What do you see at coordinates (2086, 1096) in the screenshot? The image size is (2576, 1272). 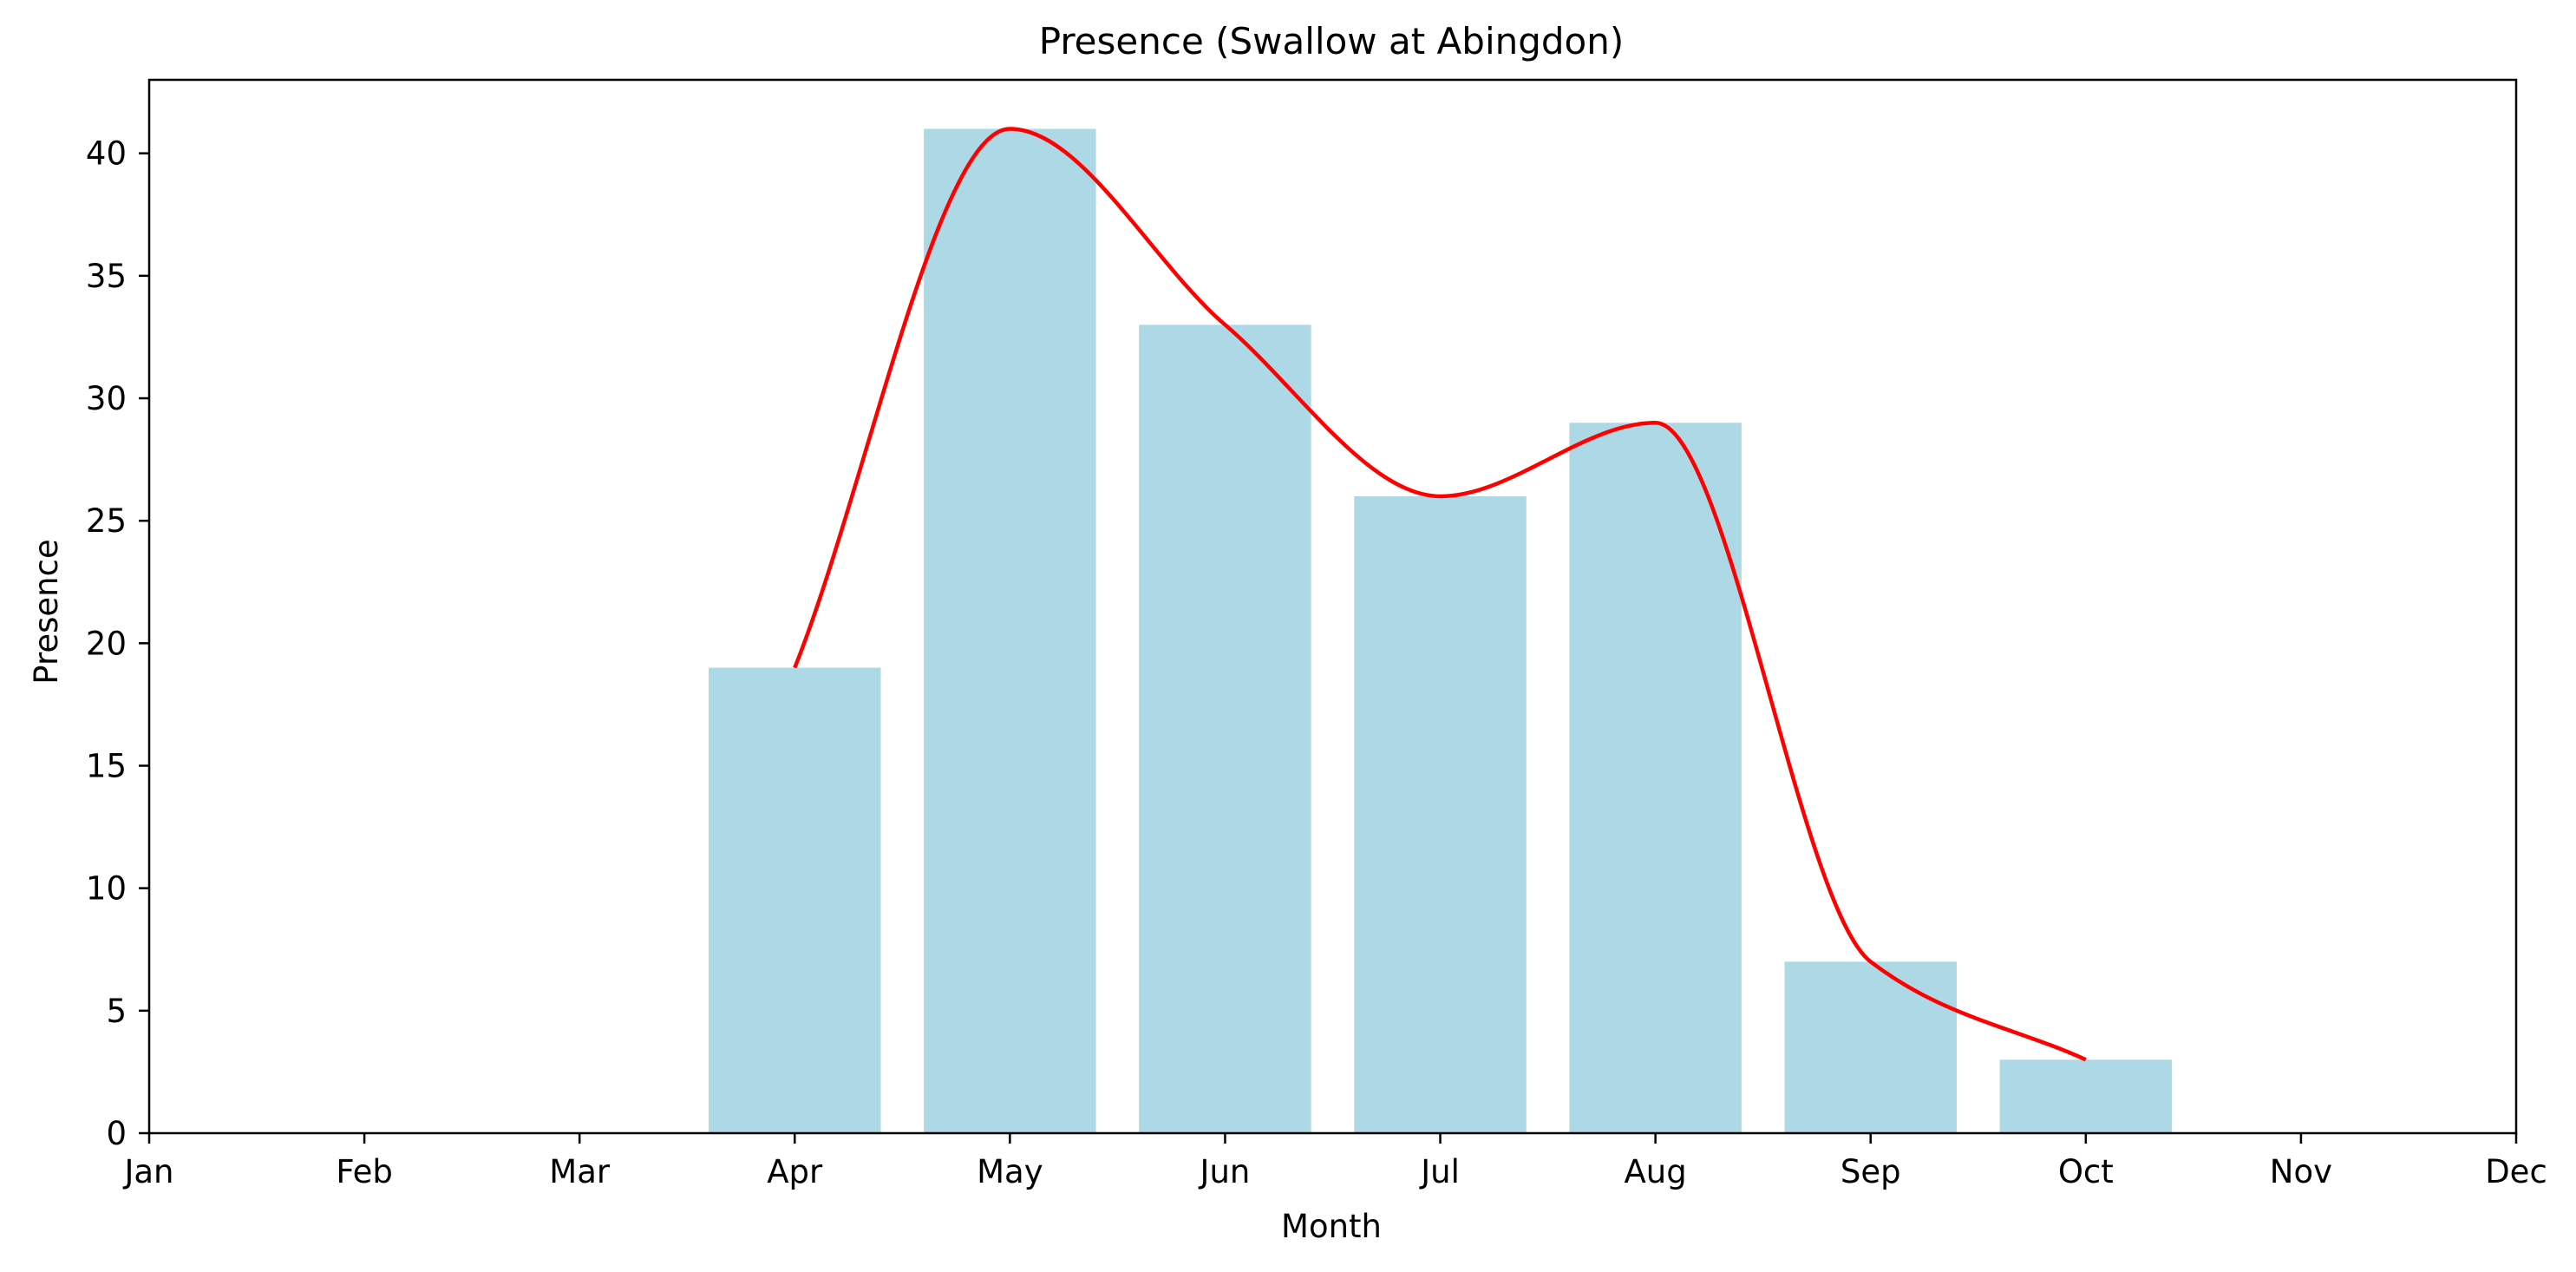 I see `bar-oct` at bounding box center [2086, 1096].